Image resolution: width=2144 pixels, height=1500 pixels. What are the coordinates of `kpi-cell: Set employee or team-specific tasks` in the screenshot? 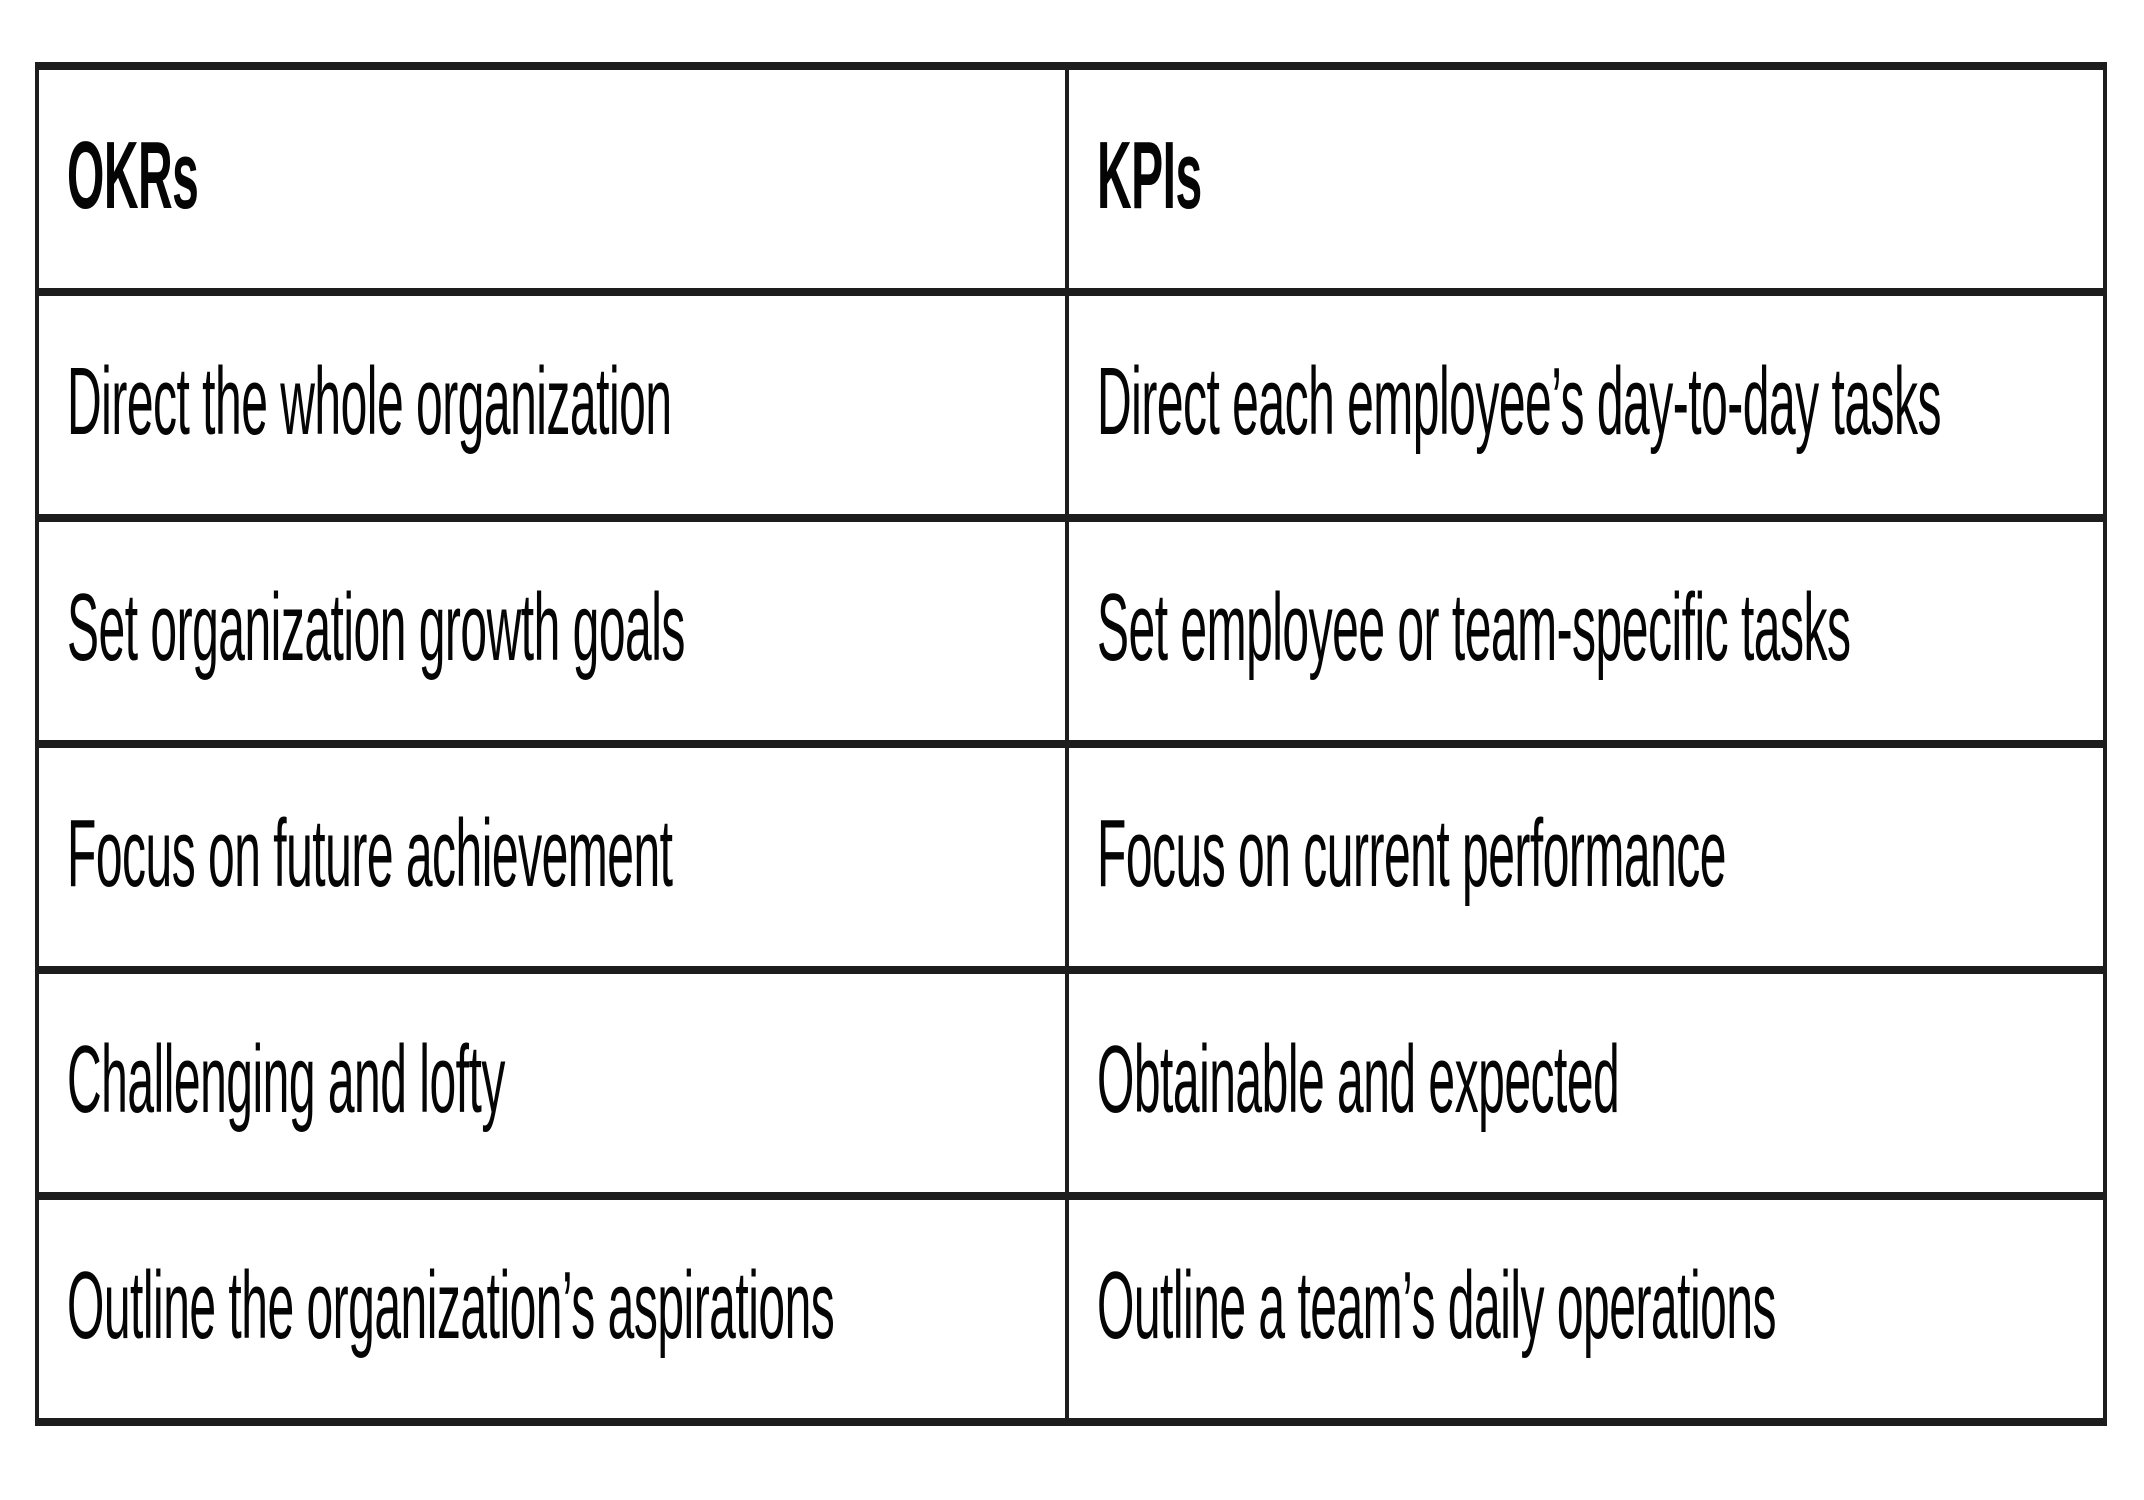 It's located at (1586, 631).